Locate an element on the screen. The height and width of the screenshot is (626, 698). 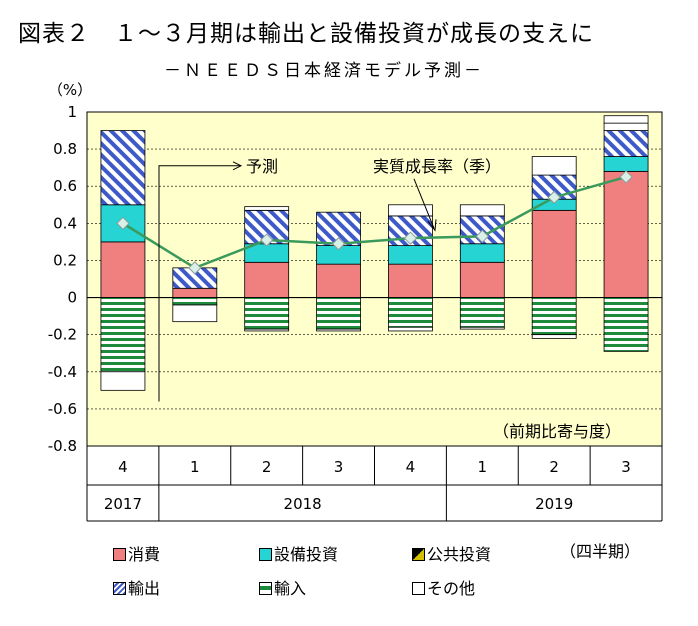
legend-label-other: その他 is located at coordinates (451, 588).